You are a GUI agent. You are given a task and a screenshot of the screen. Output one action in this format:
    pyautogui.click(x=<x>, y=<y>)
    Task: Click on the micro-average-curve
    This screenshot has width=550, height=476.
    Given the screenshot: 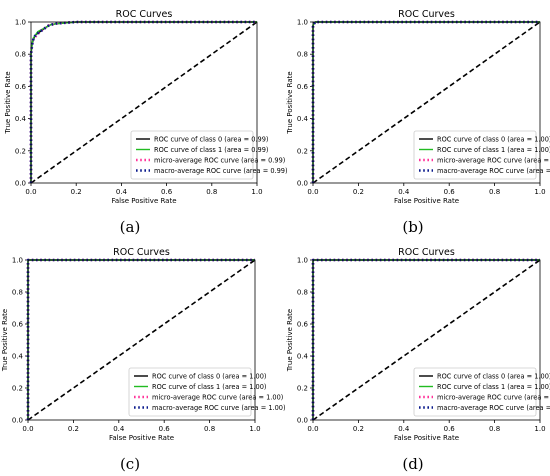 What is the action you would take?
    pyautogui.click(x=143, y=101)
    